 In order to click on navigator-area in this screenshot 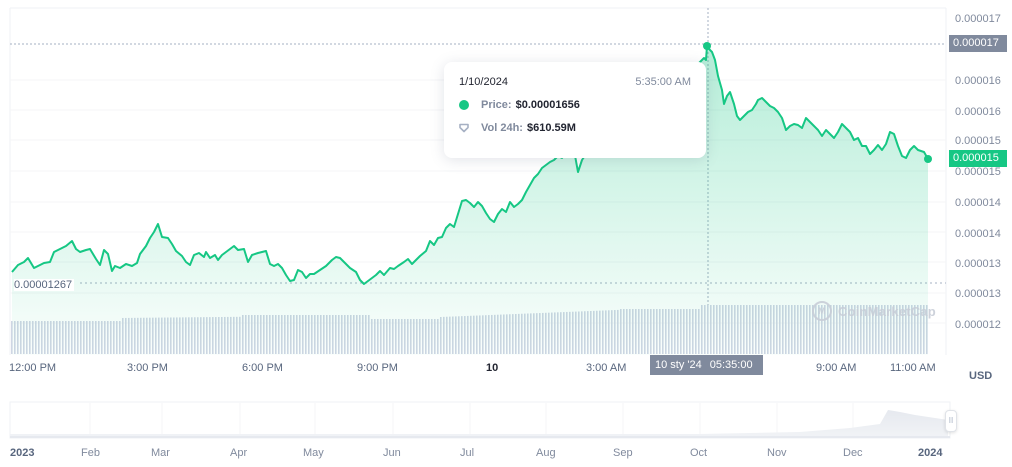, I will do `click(479, 423)`.